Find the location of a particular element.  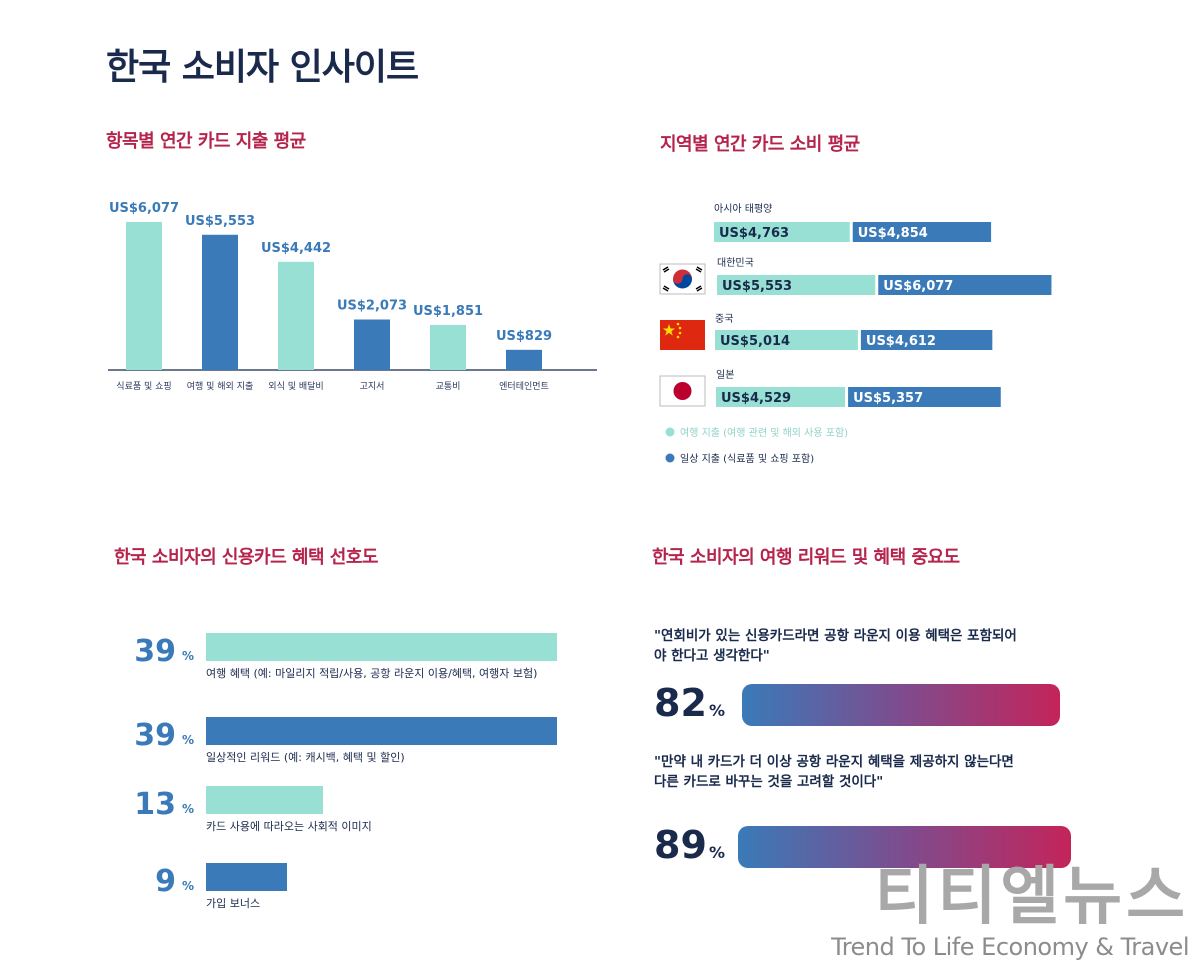

category-tick-label: 식료품 및 쇼핑 is located at coordinates (143, 386).